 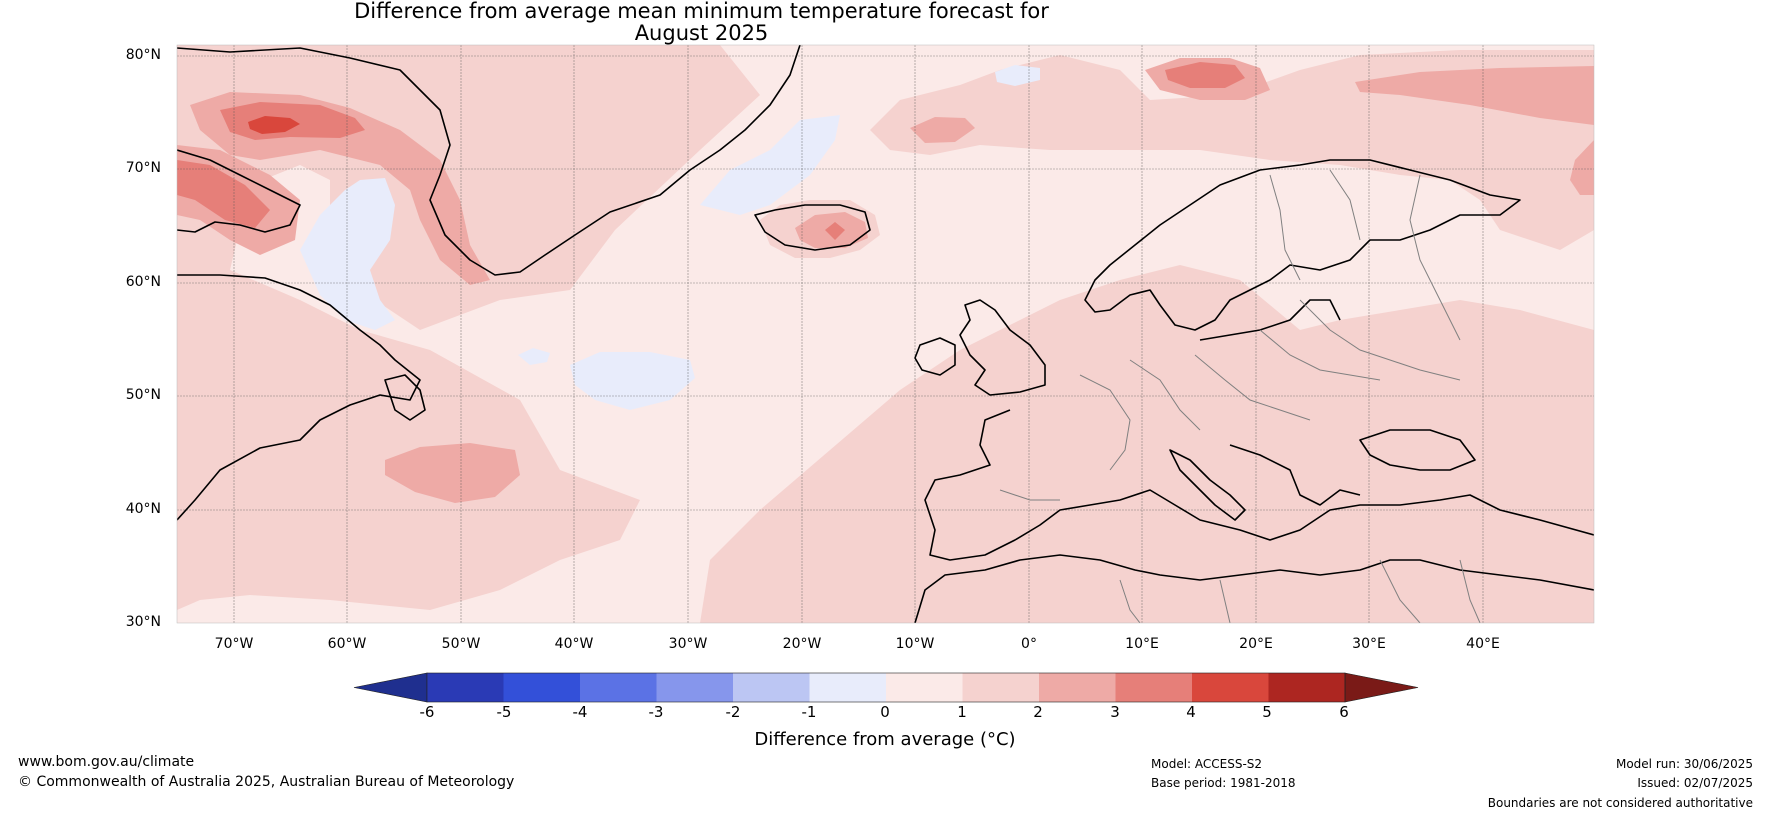 I want to click on anomaly-1-2-west-atlantic, so click(x=408, y=440).